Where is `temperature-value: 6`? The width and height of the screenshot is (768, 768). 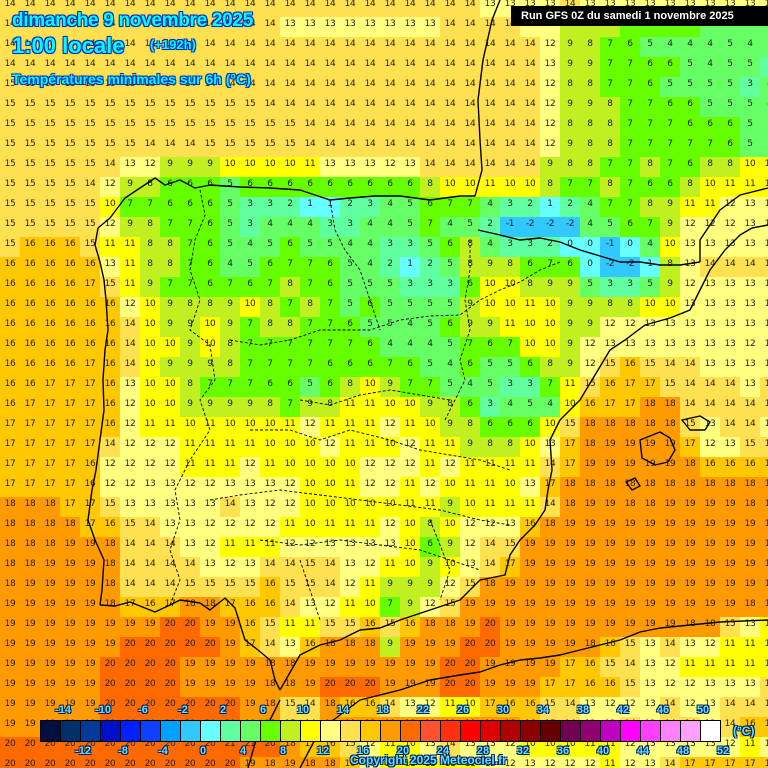 temperature-value: 6 is located at coordinates (430, 544).